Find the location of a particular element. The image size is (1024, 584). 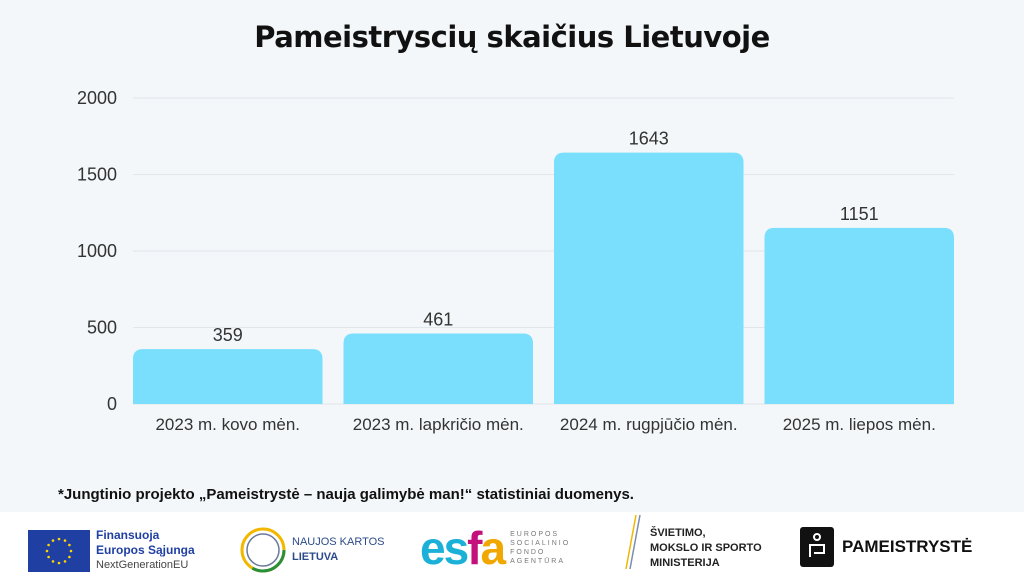

chart-title: Pameistryscių skaičius Lietuvoje is located at coordinates (512, 37).